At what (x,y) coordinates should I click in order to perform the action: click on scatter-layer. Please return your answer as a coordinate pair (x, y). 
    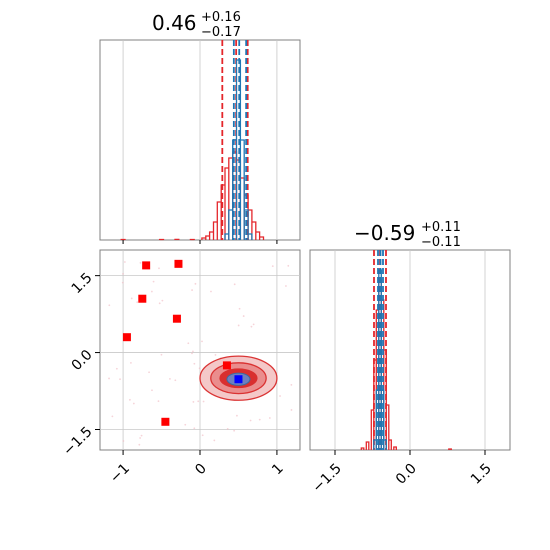
    Looking at the image, I should click on (200, 352).